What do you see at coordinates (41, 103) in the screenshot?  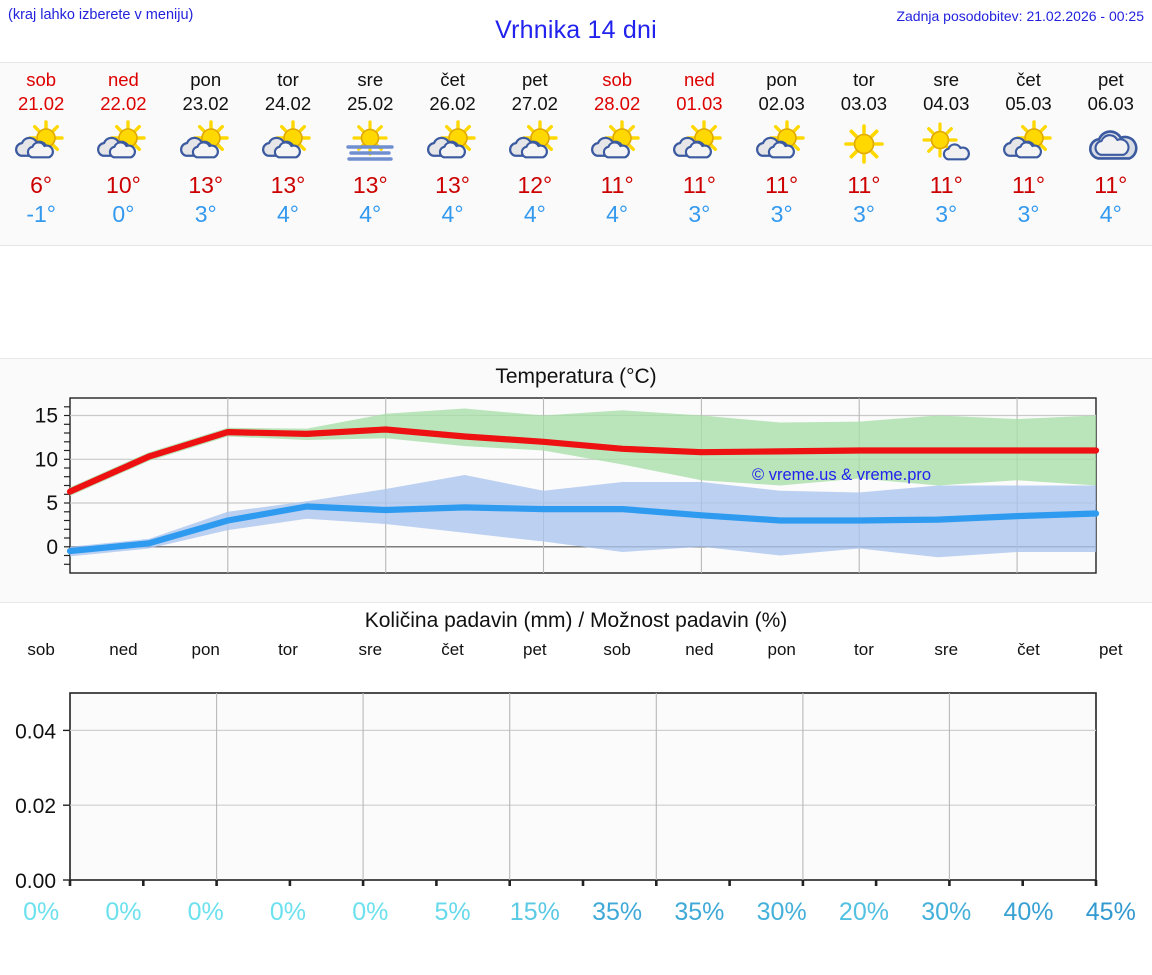 I see `day-date-label: 21.02` at bounding box center [41, 103].